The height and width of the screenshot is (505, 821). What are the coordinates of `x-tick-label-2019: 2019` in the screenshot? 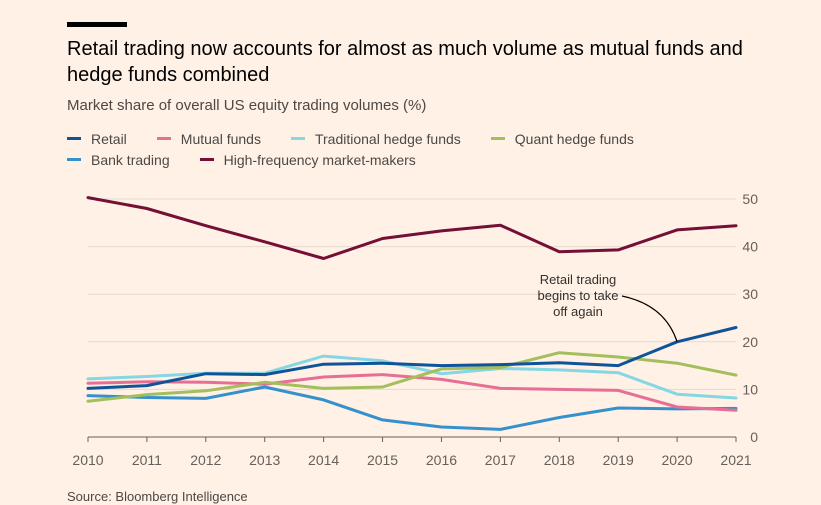 It's located at (618, 460).